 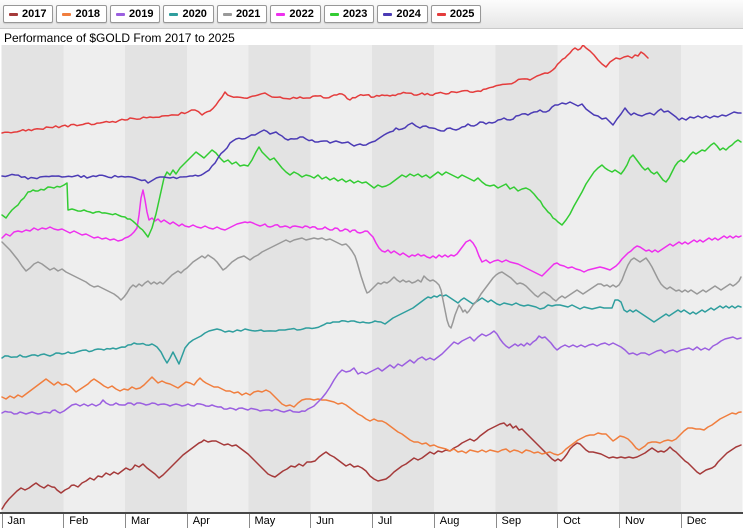 I want to click on series-line-2025, so click(x=325, y=89).